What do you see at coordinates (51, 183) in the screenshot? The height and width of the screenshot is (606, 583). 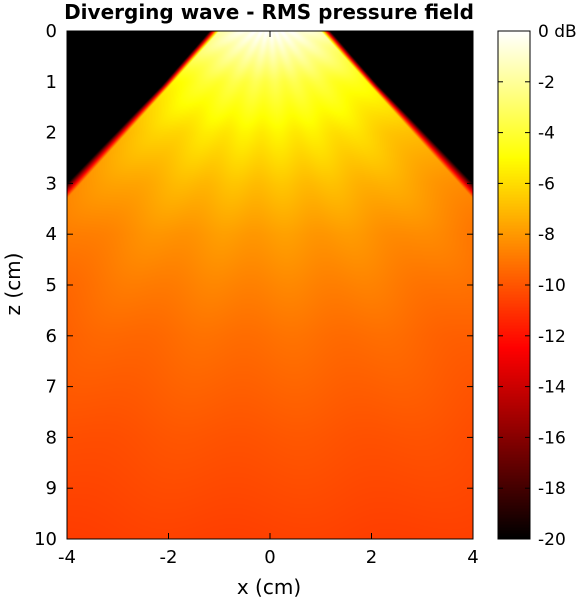 I see `y-tick-label: 3` at bounding box center [51, 183].